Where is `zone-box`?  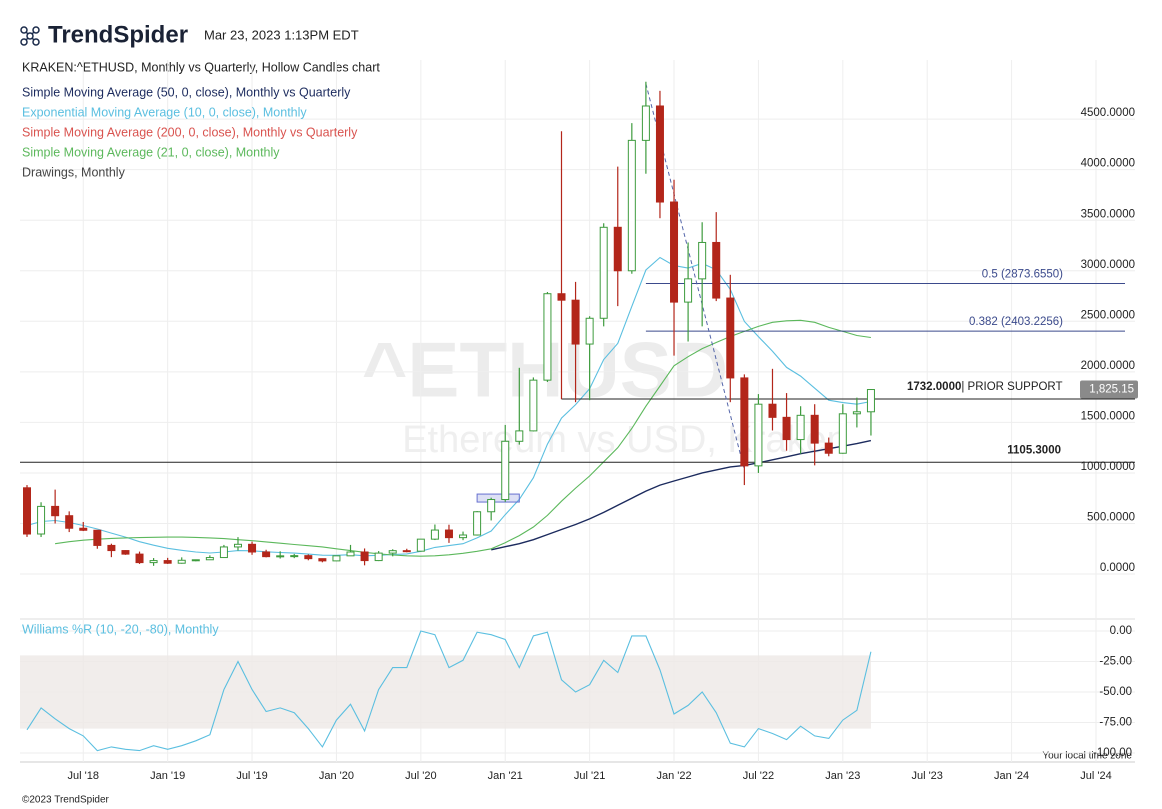 zone-box is located at coordinates (498, 498).